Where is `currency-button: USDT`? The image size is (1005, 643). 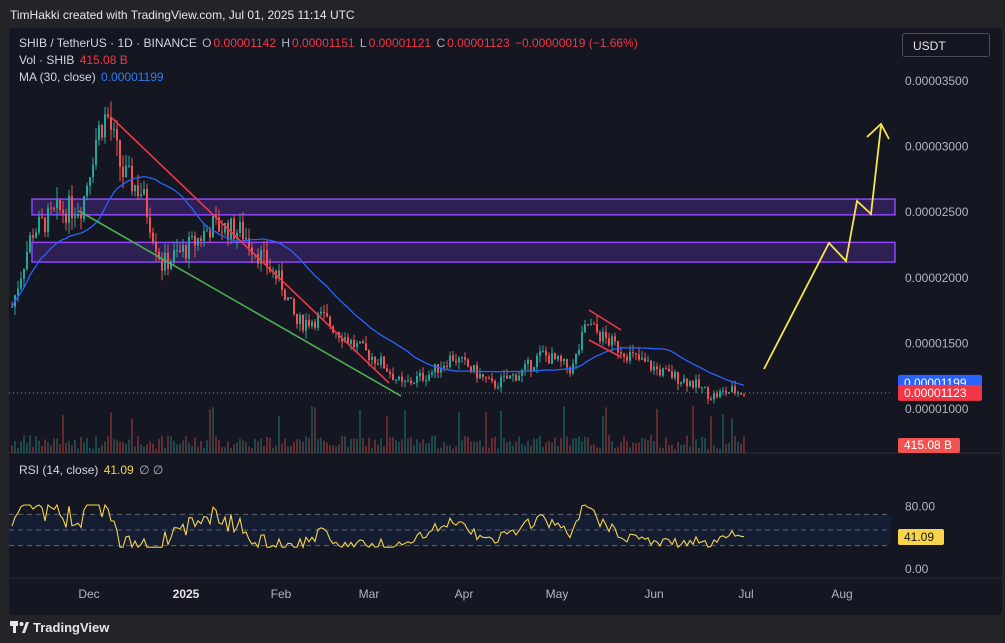 currency-button: USDT is located at coordinates (946, 45).